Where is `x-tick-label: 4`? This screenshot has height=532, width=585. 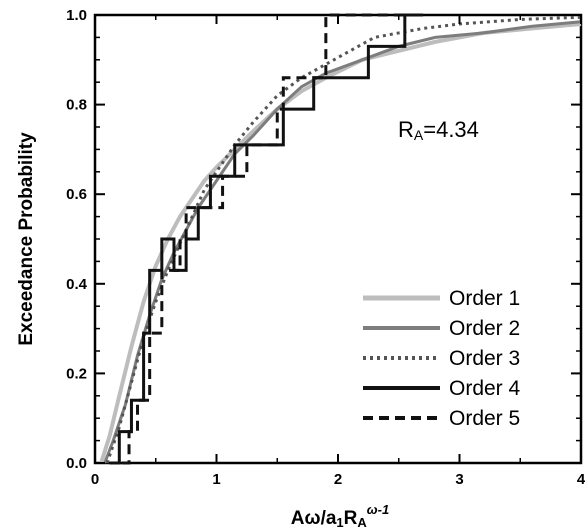 x-tick-label: 4 is located at coordinates (581, 479).